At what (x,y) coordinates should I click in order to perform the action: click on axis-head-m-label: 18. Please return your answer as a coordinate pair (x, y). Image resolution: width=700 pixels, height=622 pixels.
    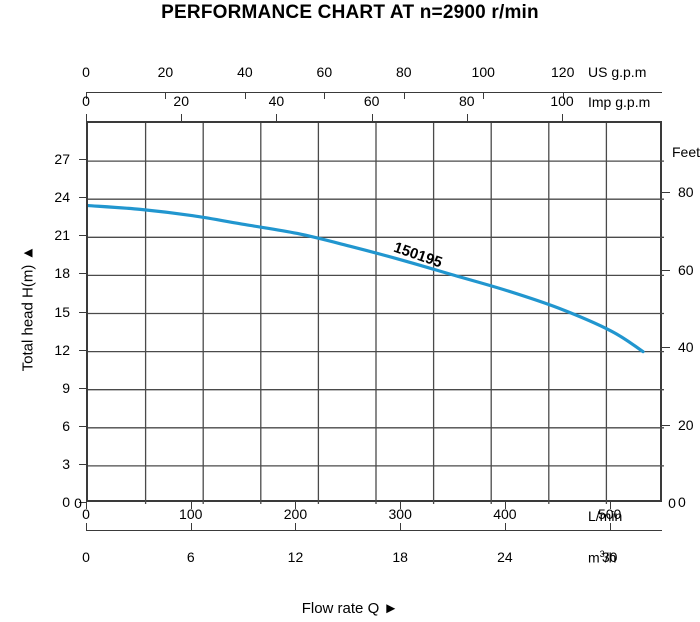
    Looking at the image, I should click on (62, 273).